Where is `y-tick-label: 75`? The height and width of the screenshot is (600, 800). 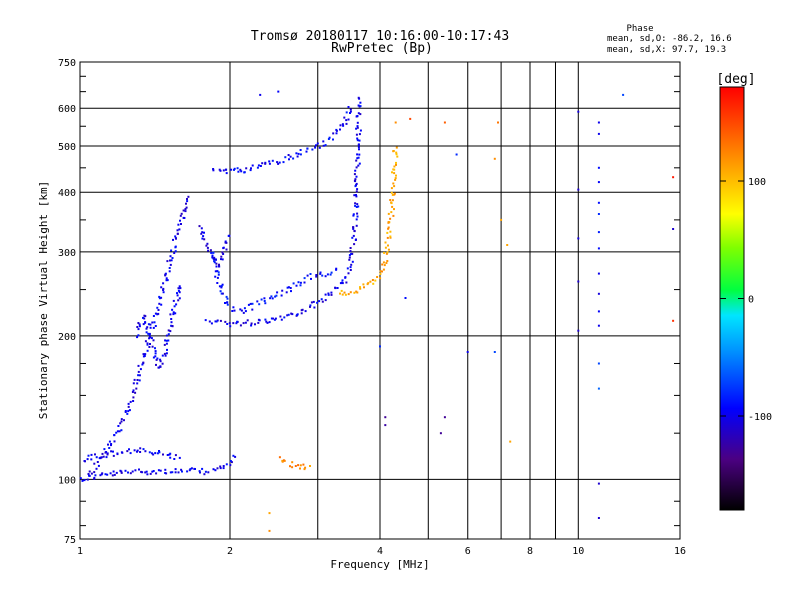
y-tick-label: 75 is located at coordinates (70, 540).